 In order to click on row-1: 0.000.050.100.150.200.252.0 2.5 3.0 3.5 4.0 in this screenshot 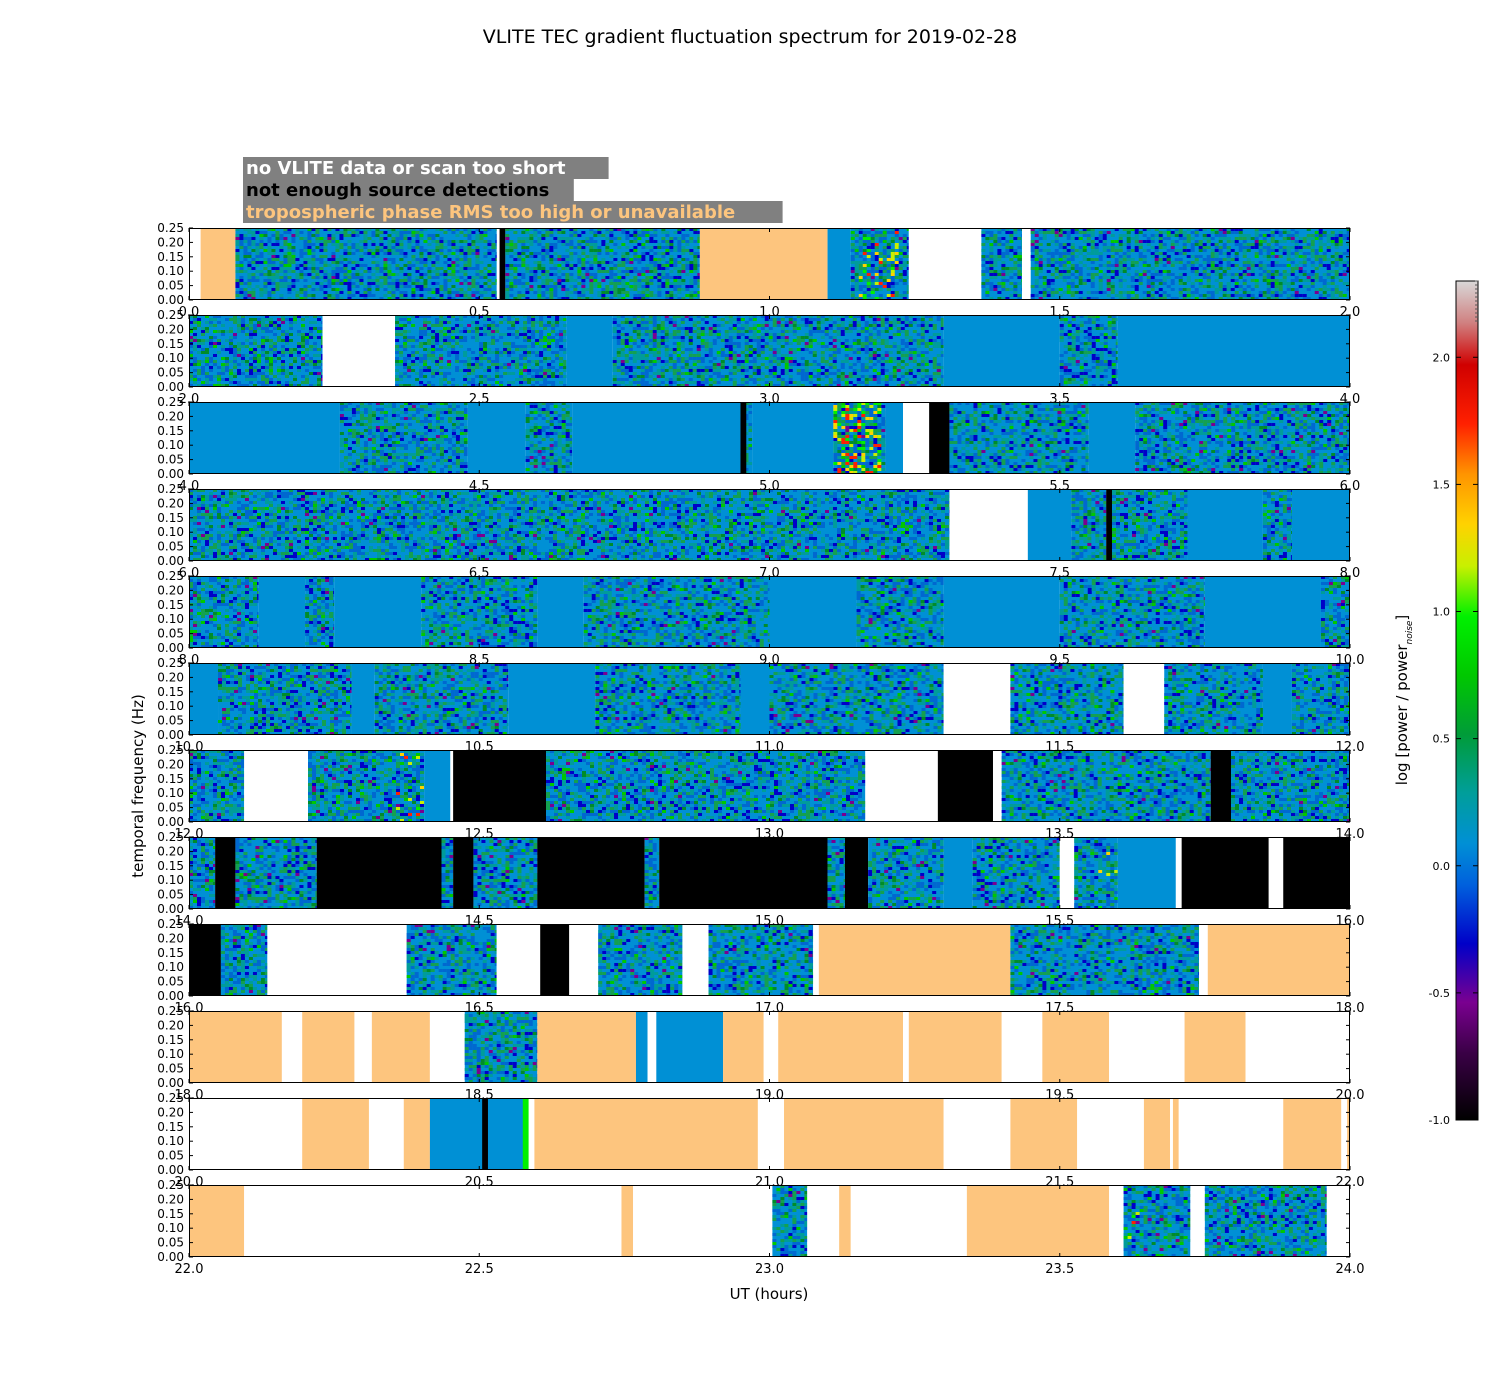, I will do `click(758, 357)`.